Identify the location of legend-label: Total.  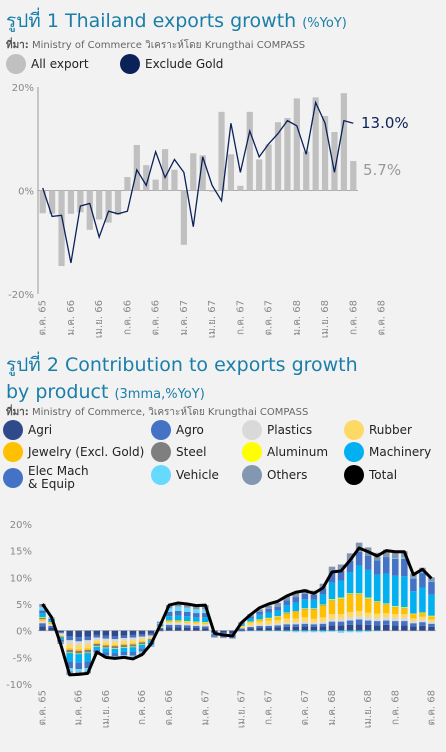
(383, 474).